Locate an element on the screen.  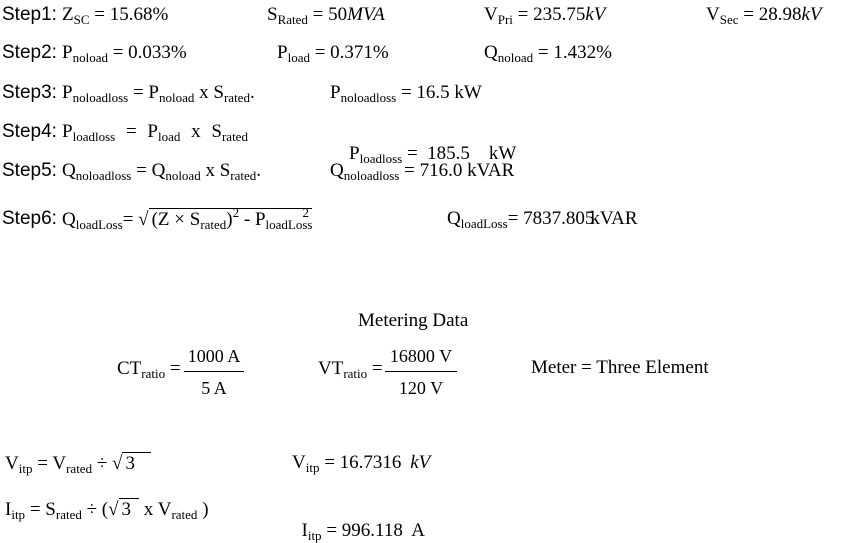
iitp-symbol: I is located at coordinates (8, 509).